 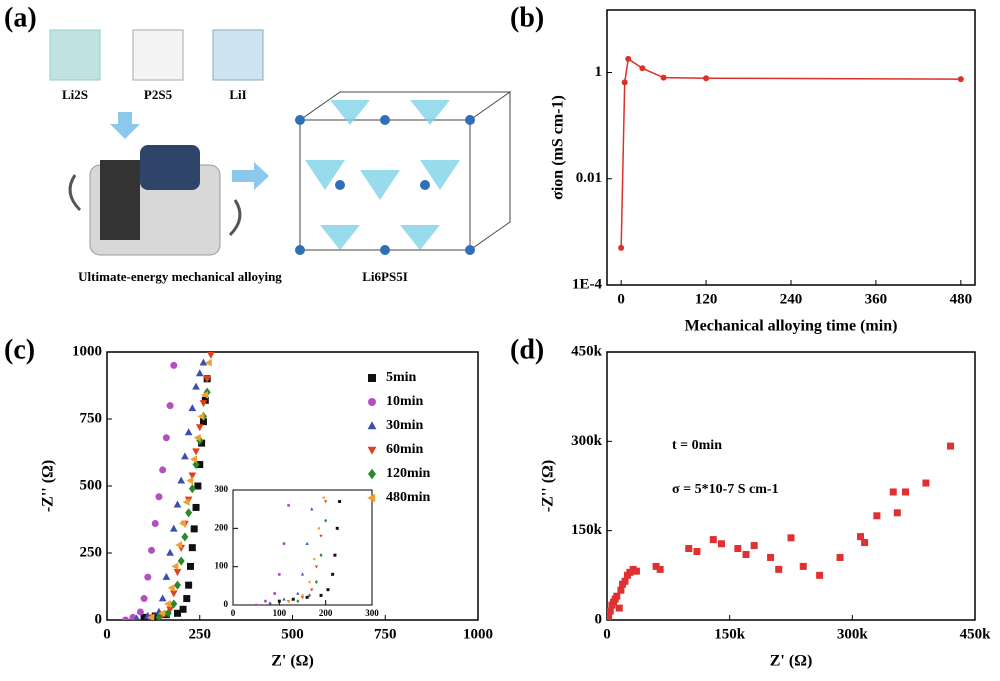 What do you see at coordinates (158, 94) in the screenshot?
I see `precursor: P2S5` at bounding box center [158, 94].